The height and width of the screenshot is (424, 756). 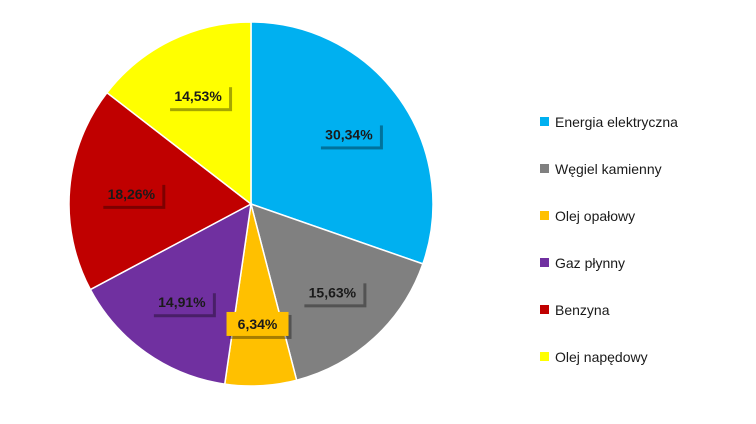 I want to click on data-label-text: 15,63%, so click(x=333, y=292).